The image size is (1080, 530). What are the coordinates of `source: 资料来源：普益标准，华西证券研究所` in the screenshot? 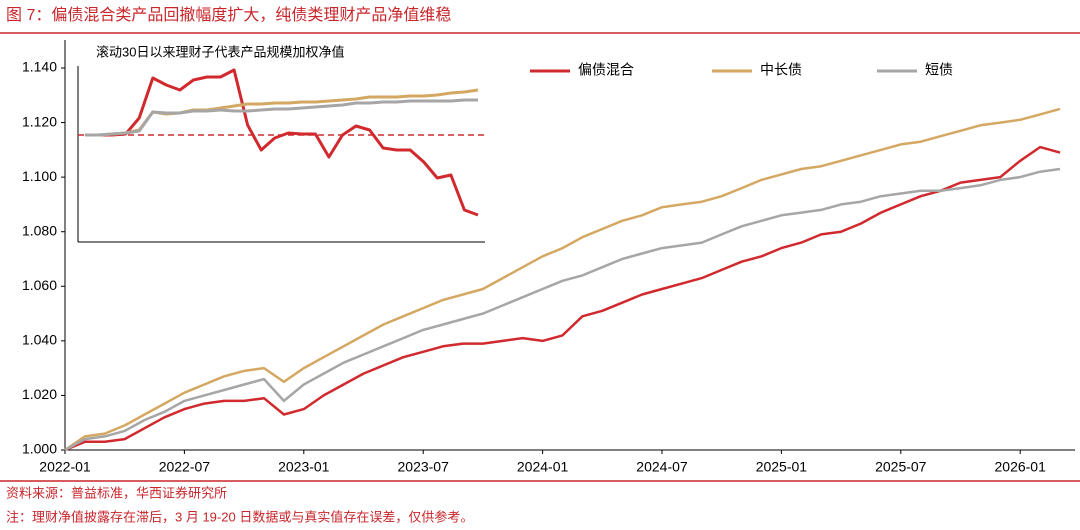 It's located at (116, 492).